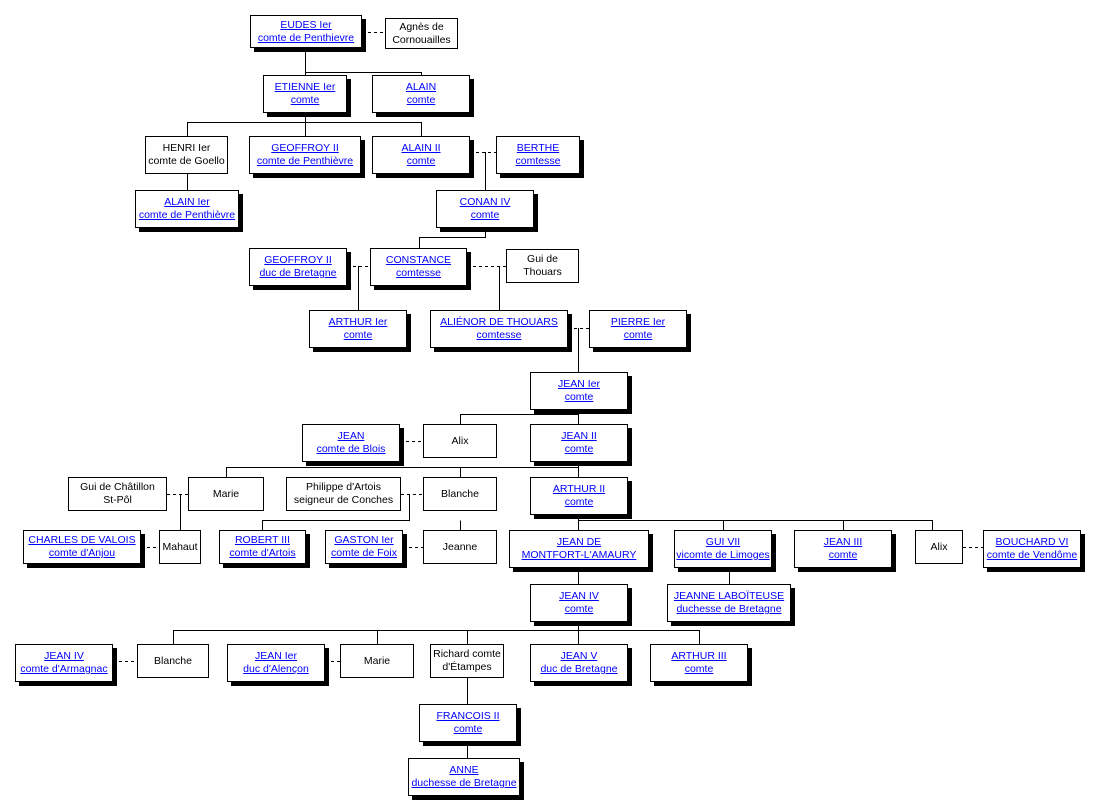 The height and width of the screenshot is (802, 1094). I want to click on person-box: GASTON Ier comte de Foix, so click(364, 547).